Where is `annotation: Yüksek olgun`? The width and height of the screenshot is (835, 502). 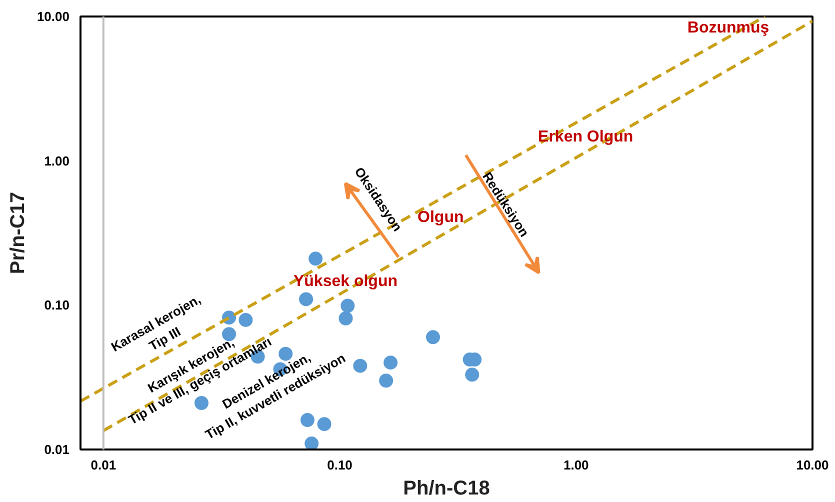 annotation: Yüksek olgun is located at coordinates (345, 281).